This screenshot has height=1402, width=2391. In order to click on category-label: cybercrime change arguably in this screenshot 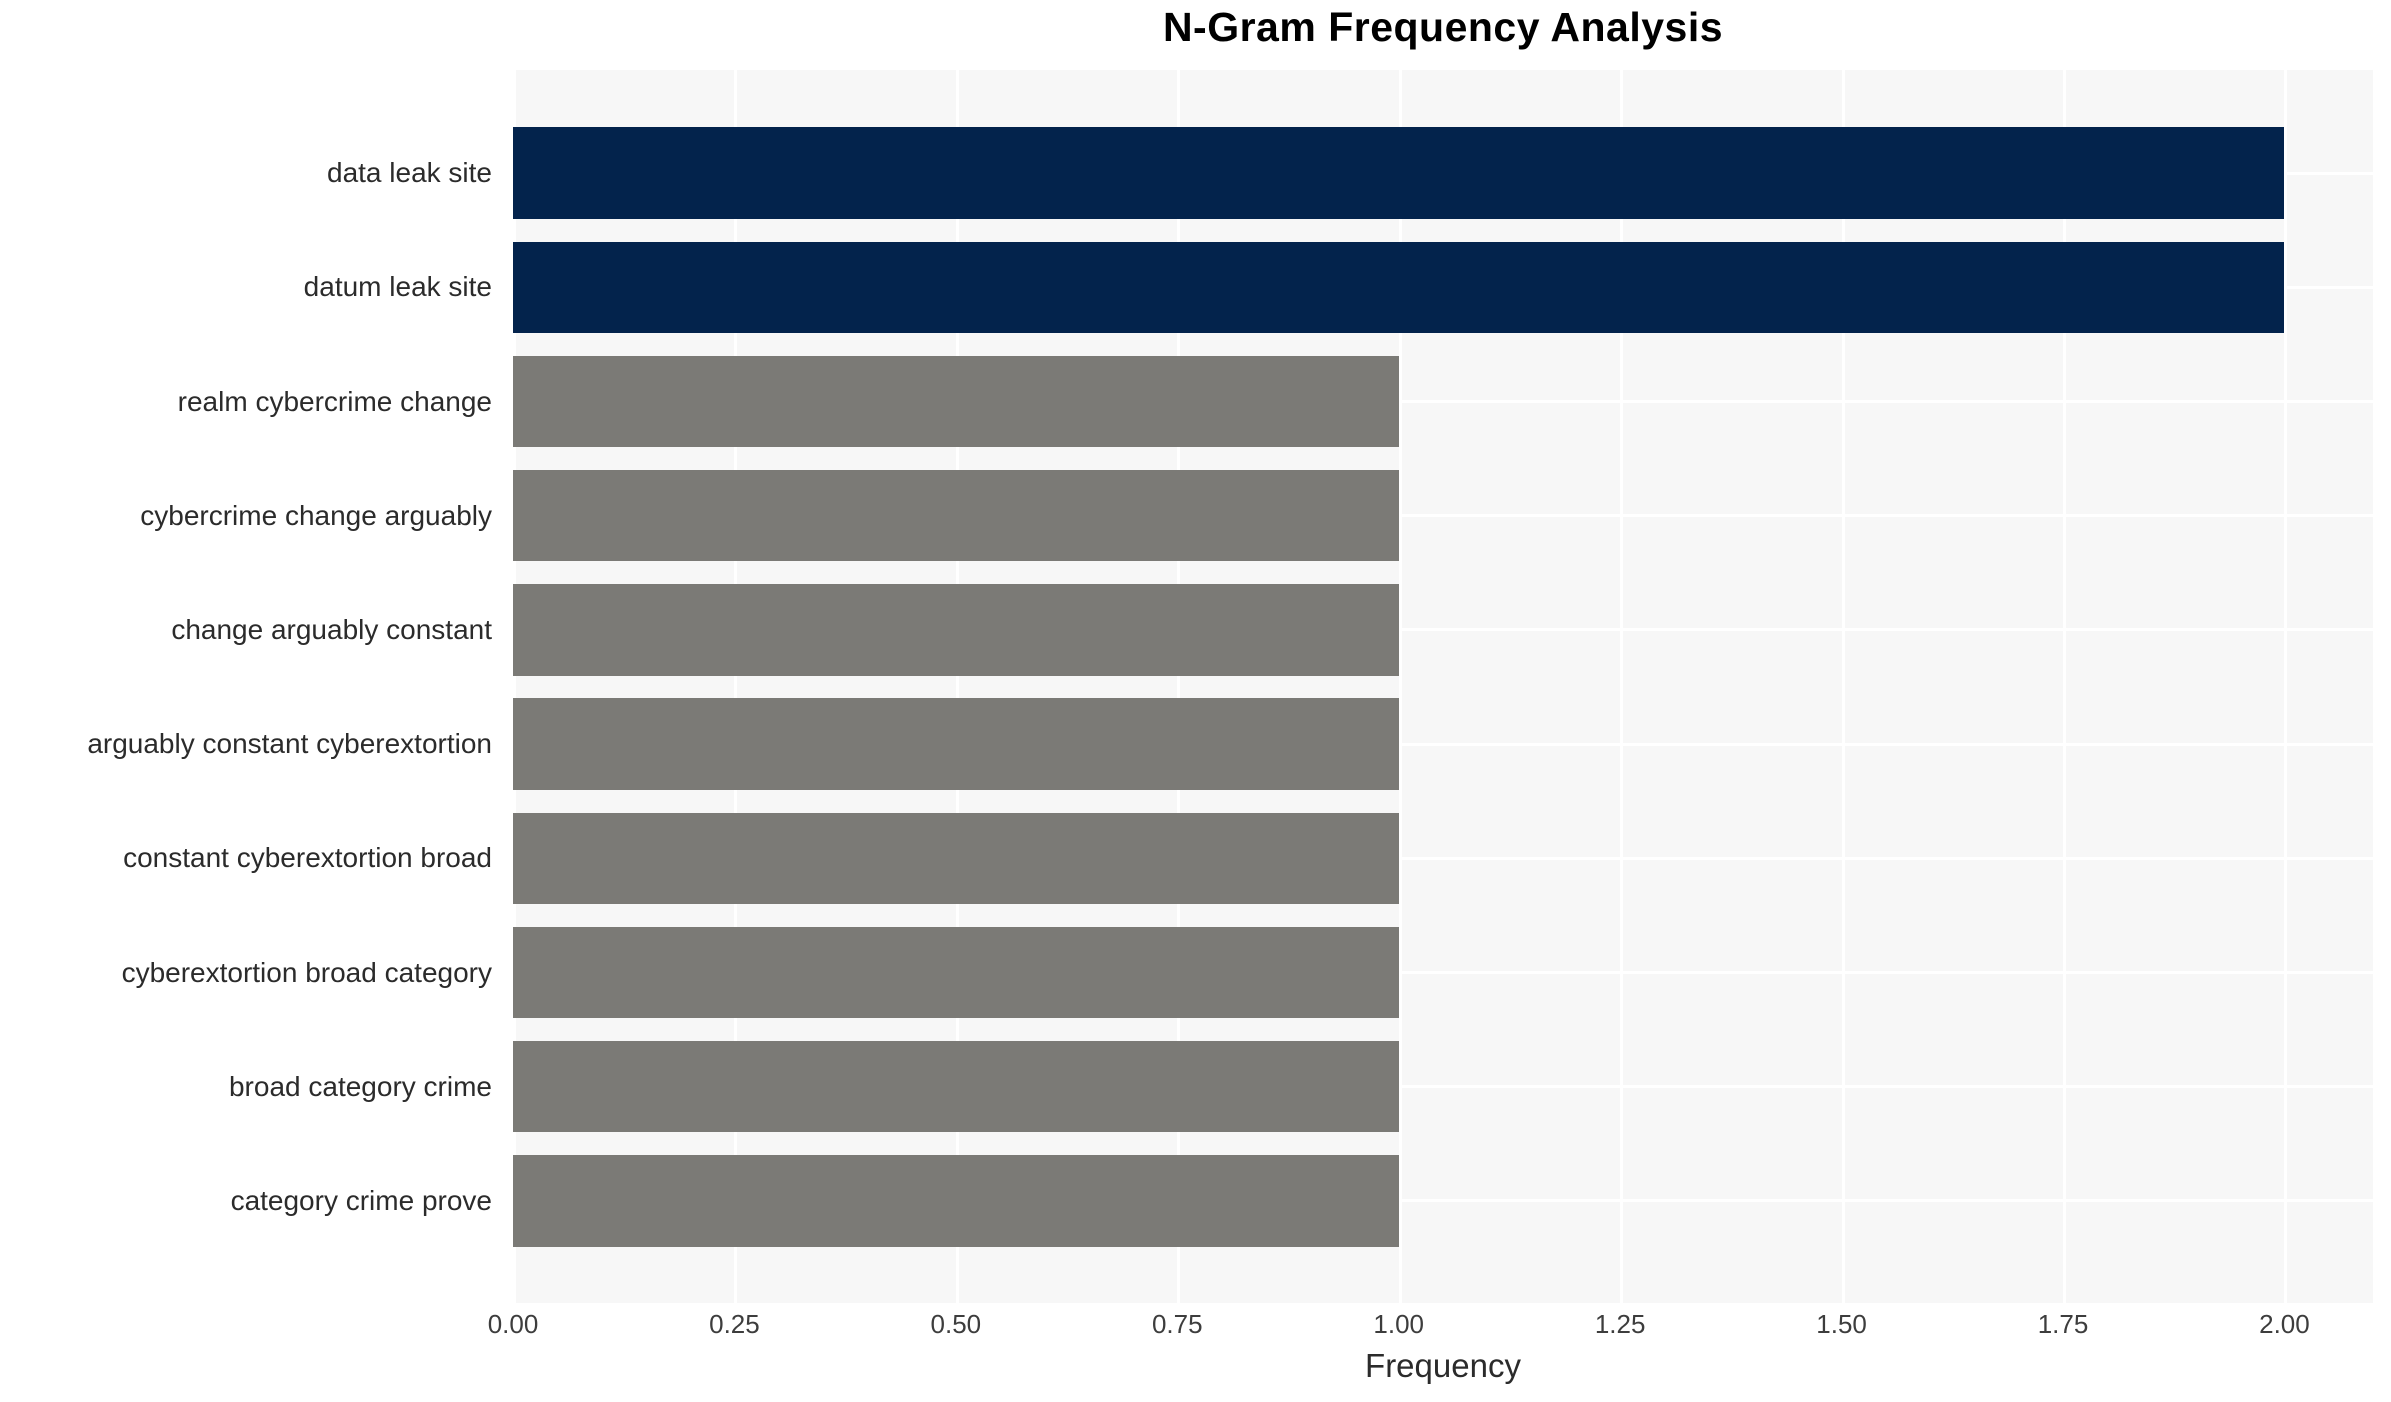, I will do `click(316, 515)`.